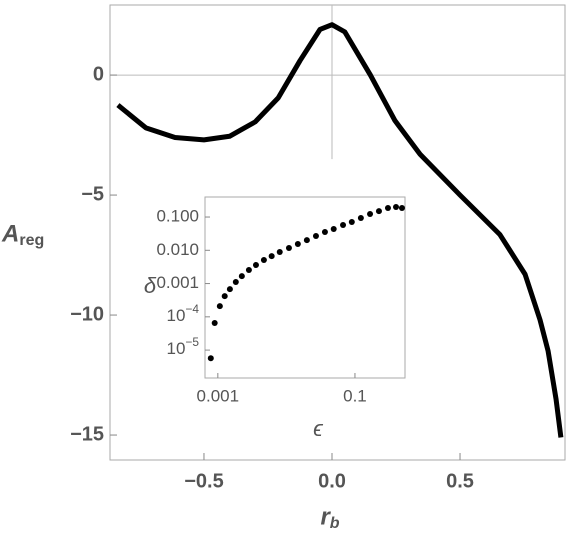 The width and height of the screenshot is (571, 533). What do you see at coordinates (92, 194) in the screenshot?
I see `y-tick-label: −5` at bounding box center [92, 194].